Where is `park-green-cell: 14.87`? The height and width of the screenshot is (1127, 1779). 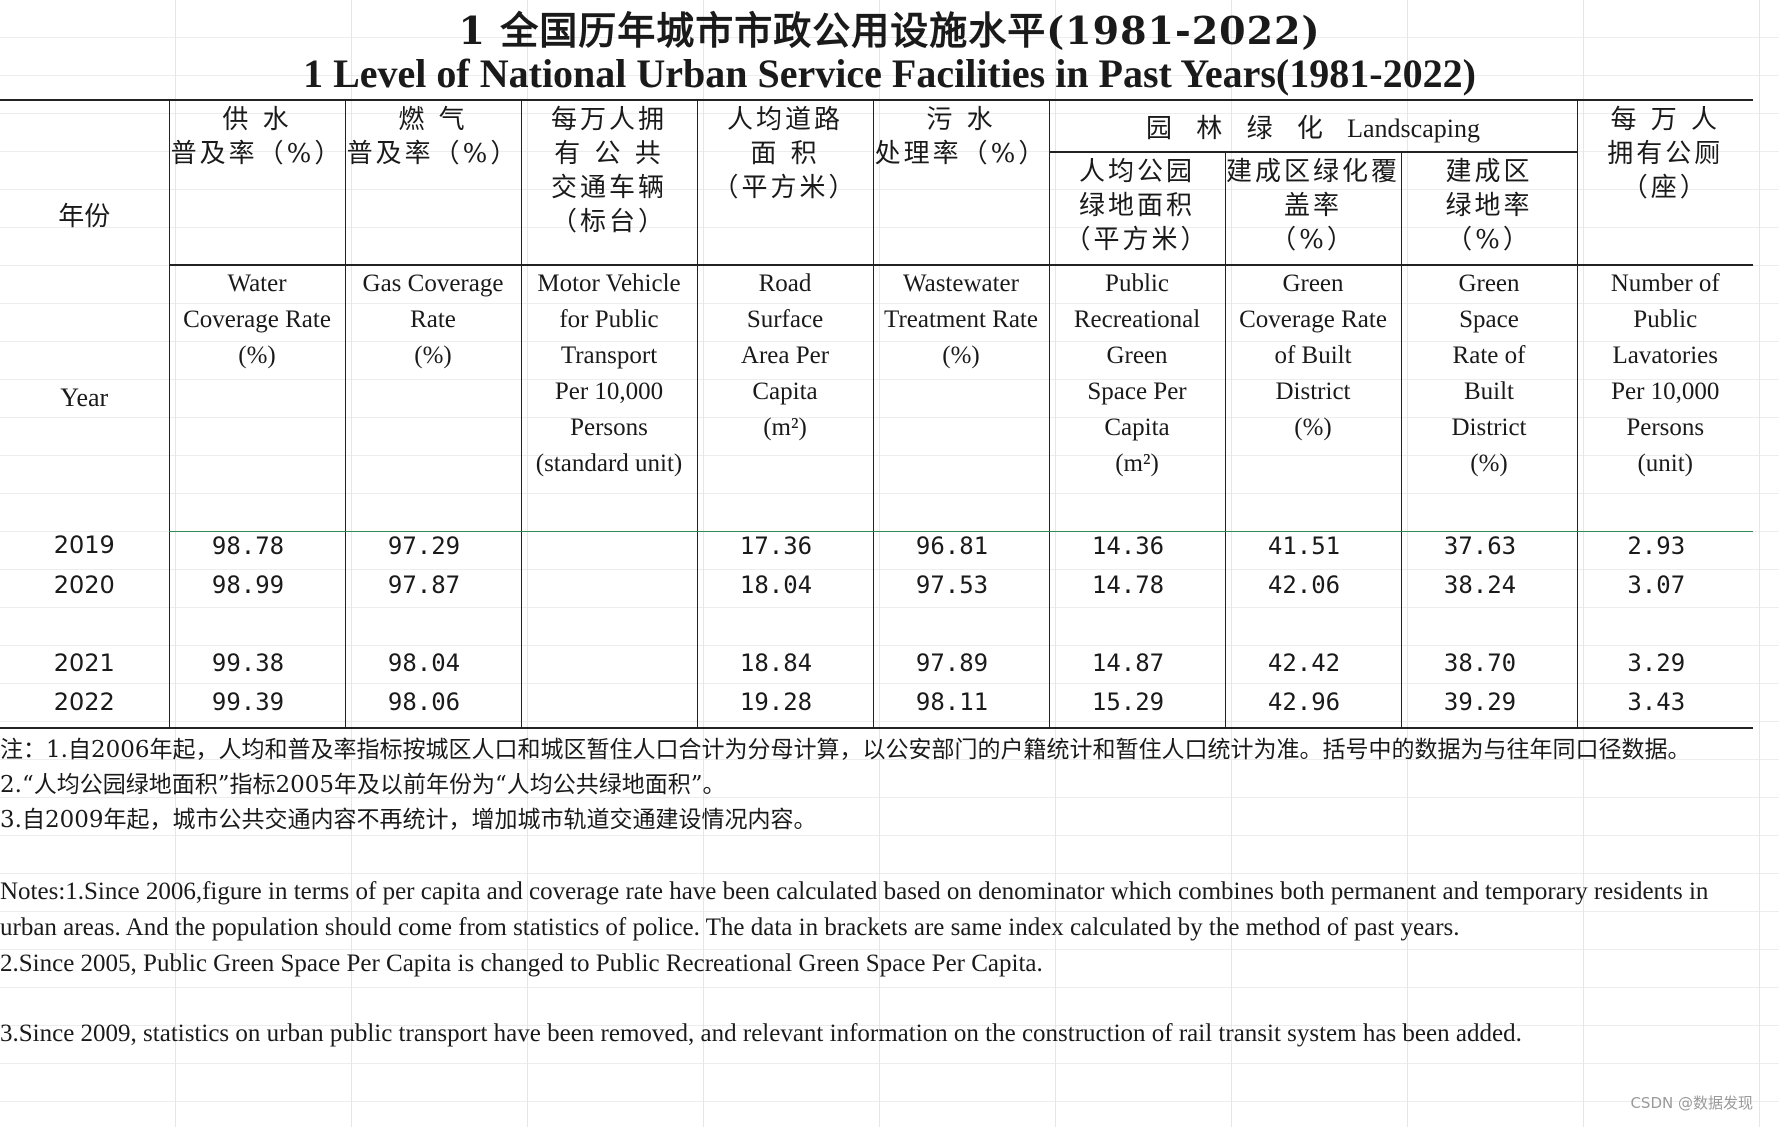
park-green-cell: 14.87 is located at coordinates (1136, 668).